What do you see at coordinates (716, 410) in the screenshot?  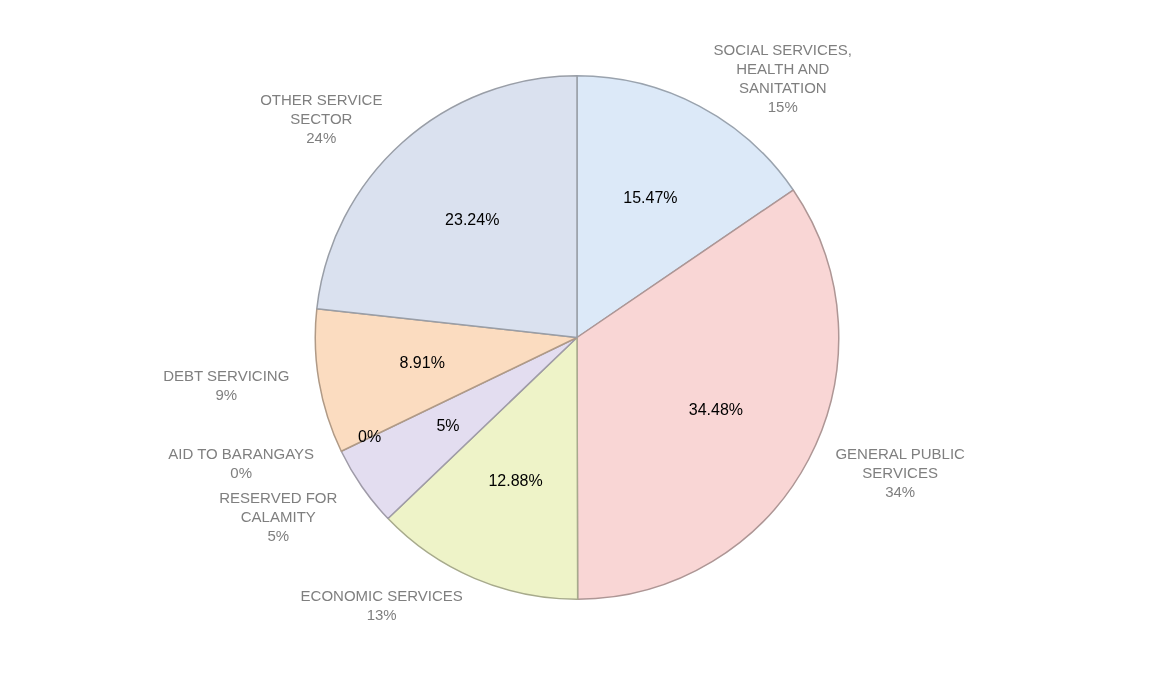 I see `data-label: 34.48%` at bounding box center [716, 410].